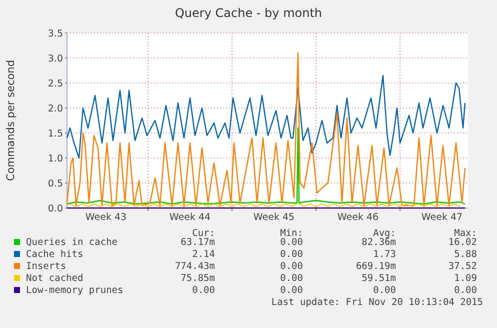  Describe the element at coordinates (55, 84) in the screenshot. I see `y-tick-label: 2.5` at that location.